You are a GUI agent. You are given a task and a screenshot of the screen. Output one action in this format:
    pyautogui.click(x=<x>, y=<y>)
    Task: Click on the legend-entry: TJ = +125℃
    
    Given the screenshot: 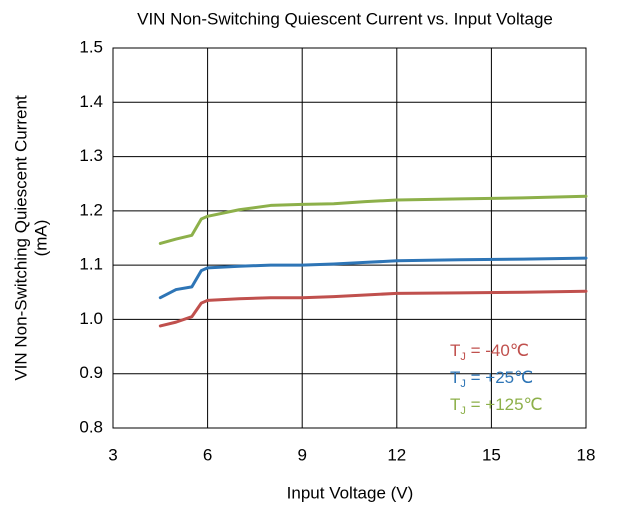 What is the action you would take?
    pyautogui.click(x=496, y=405)
    